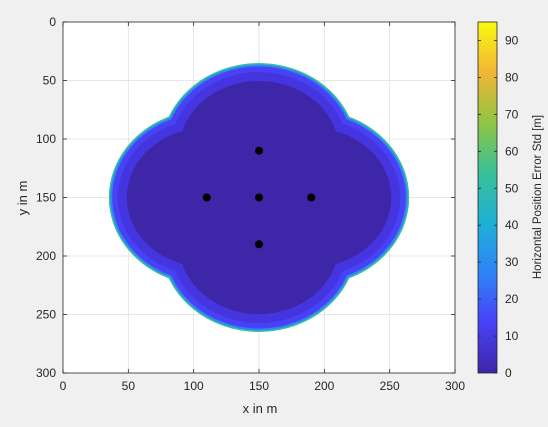  I want to click on x-tick-label: 300, so click(455, 386).